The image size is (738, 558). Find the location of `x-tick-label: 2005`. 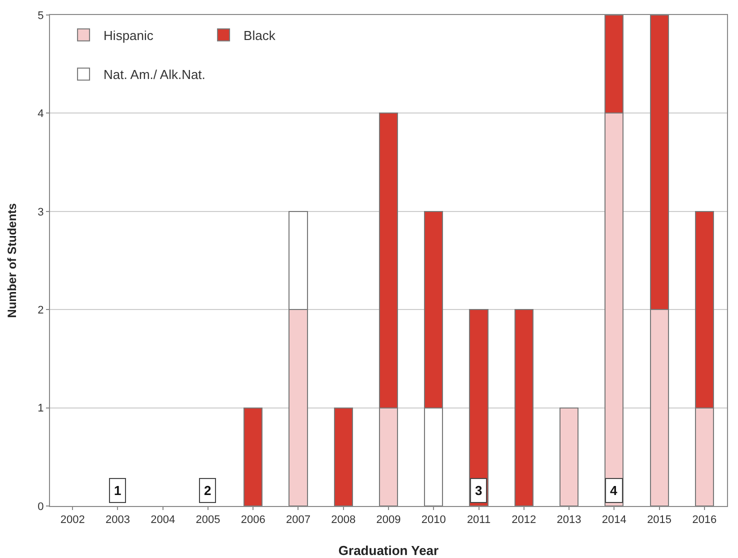

x-tick-label: 2005 is located at coordinates (208, 520).